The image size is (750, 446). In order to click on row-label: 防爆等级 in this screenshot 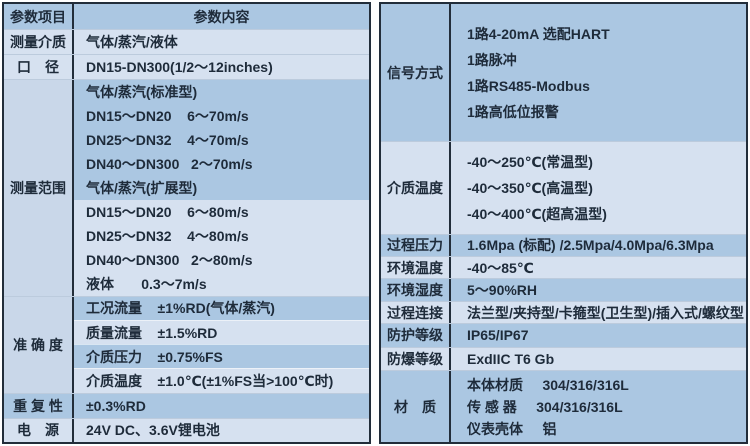, I will do `click(416, 358)`.